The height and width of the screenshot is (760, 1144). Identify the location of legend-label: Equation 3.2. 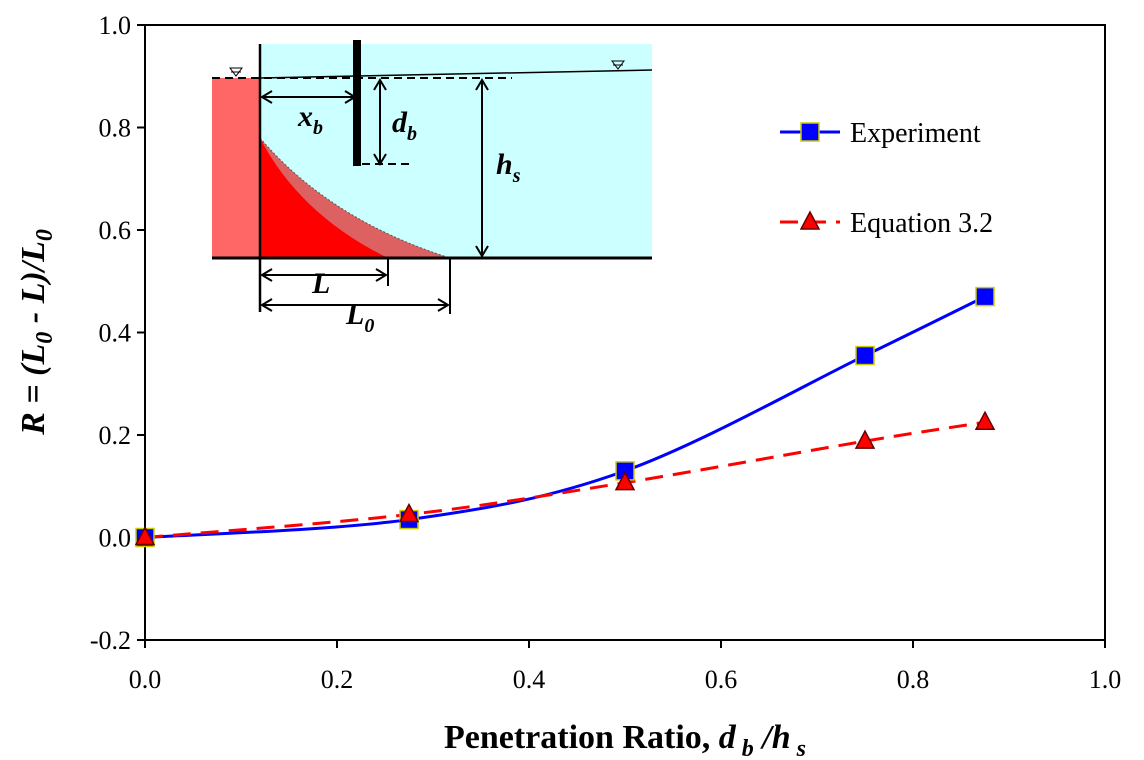
(921, 223).